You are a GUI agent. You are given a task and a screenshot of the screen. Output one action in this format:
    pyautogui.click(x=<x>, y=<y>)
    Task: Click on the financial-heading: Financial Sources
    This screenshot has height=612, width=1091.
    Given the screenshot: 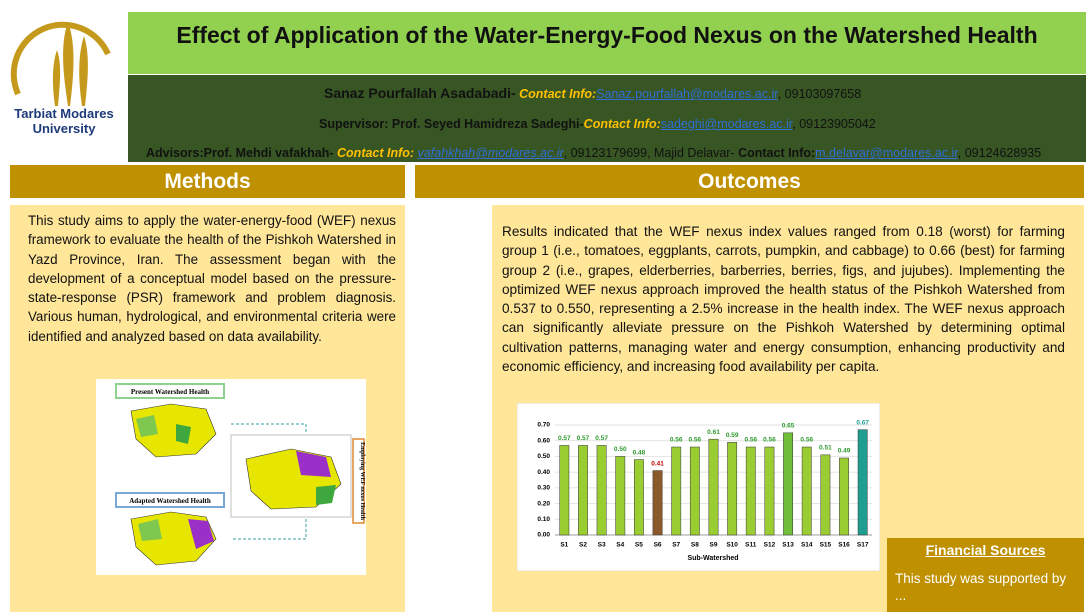 What is the action you would take?
    pyautogui.click(x=985, y=550)
    